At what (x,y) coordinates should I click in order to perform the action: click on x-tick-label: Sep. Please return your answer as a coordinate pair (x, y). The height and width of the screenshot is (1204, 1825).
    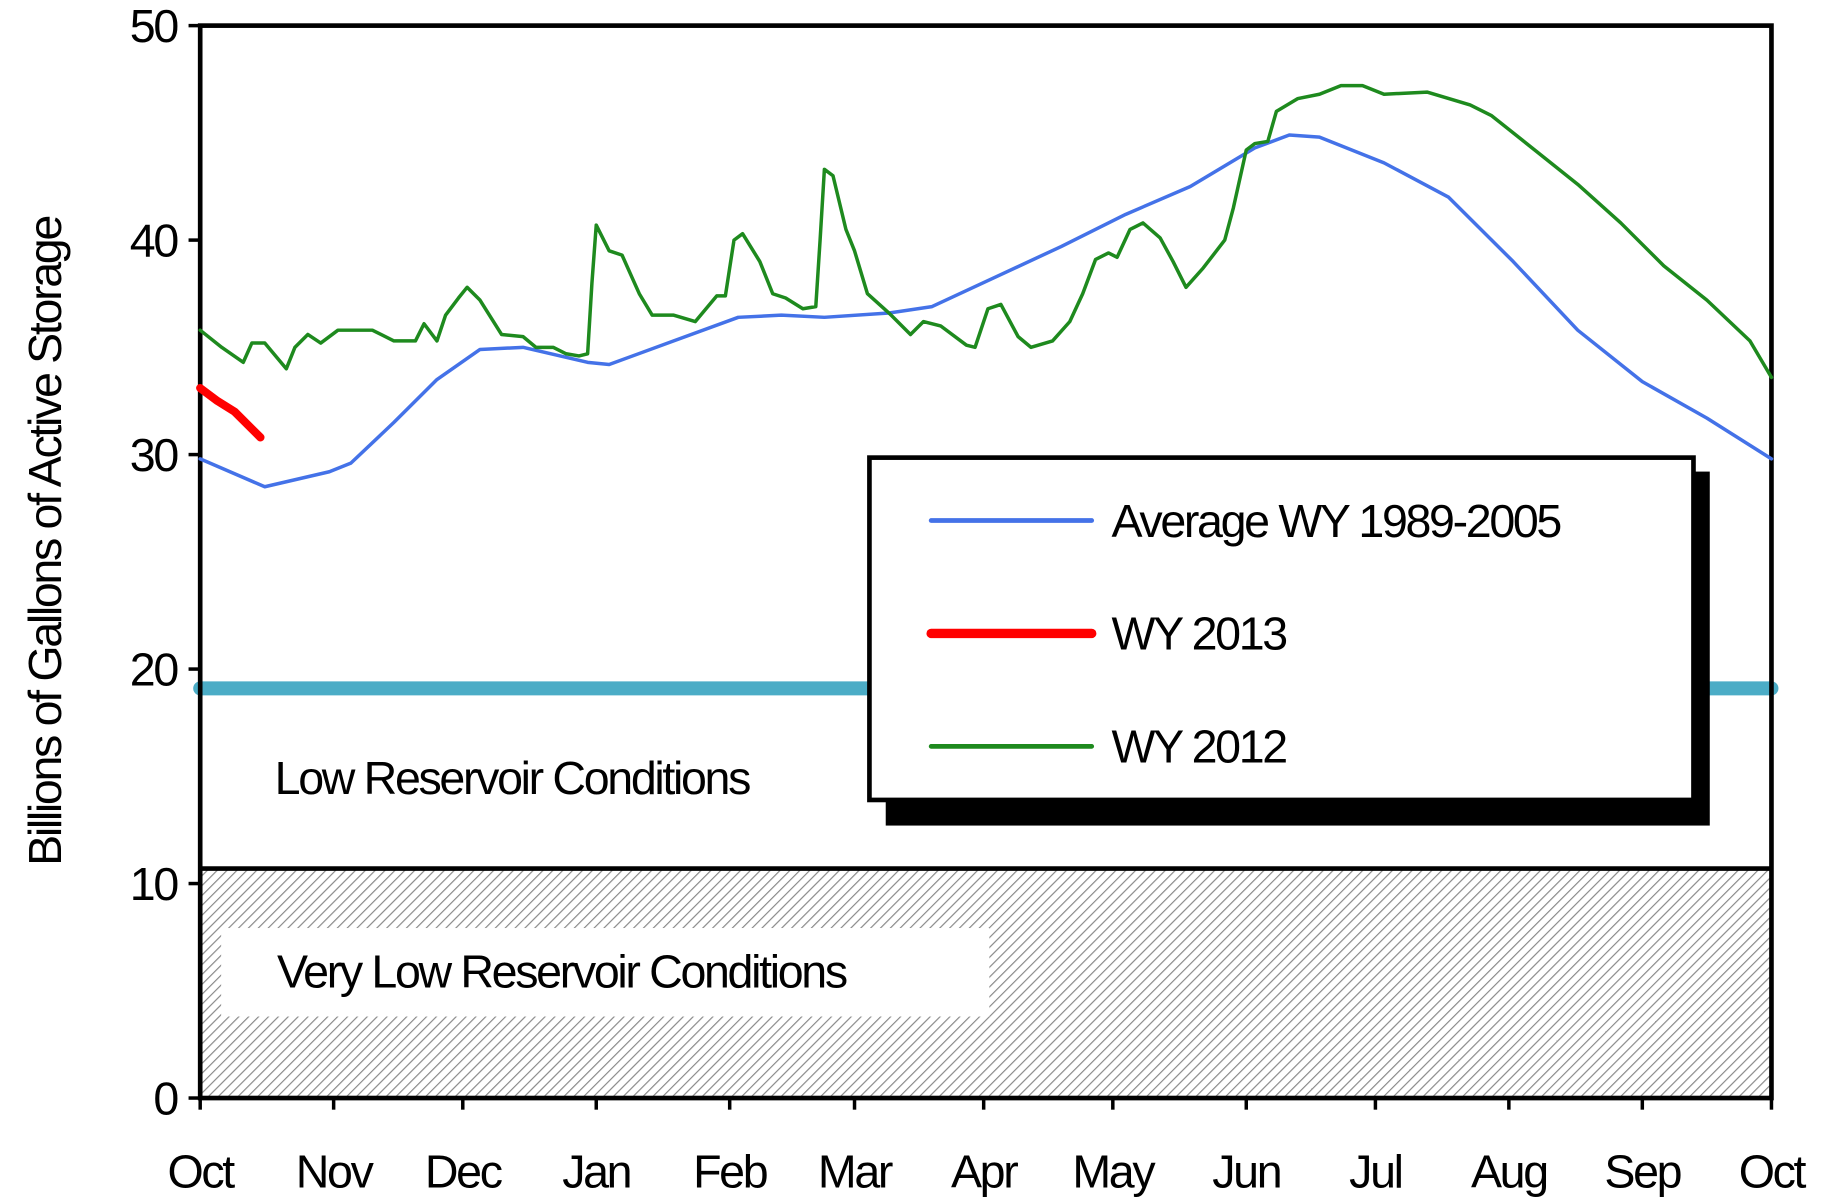
    Looking at the image, I should click on (1642, 1172).